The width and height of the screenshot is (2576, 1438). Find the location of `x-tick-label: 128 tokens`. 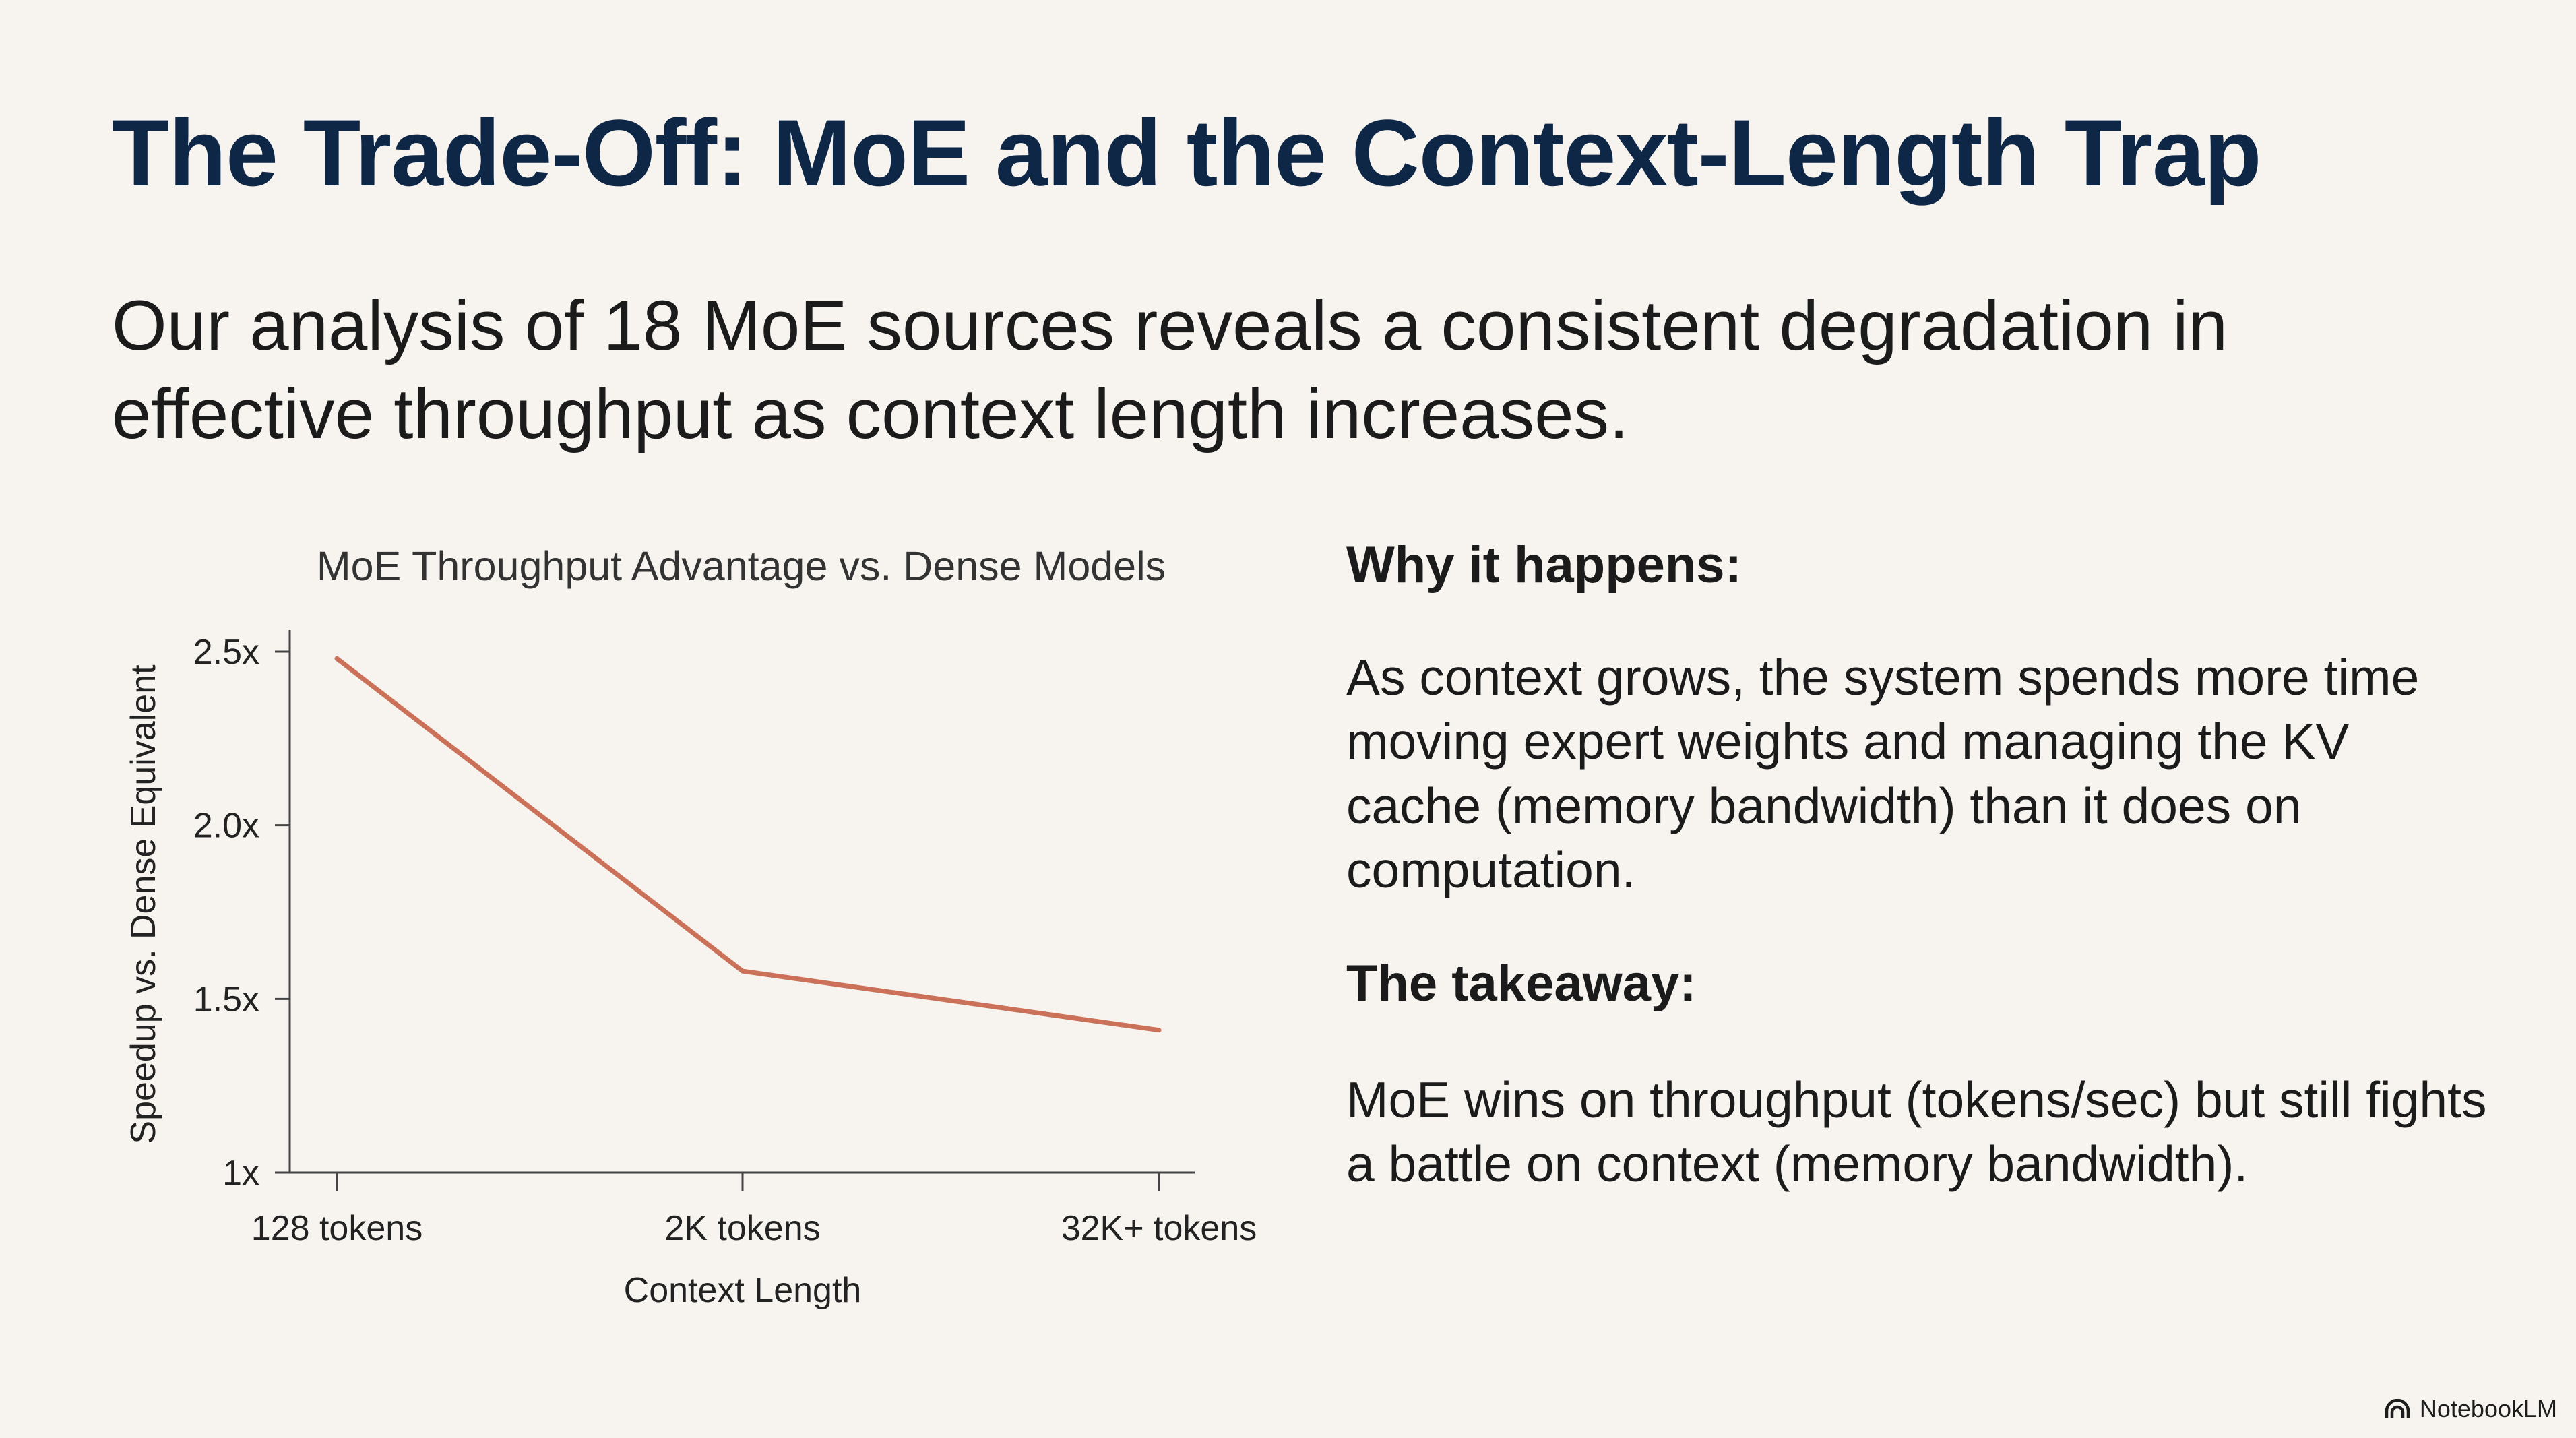

x-tick-label: 128 tokens is located at coordinates (336, 1228).